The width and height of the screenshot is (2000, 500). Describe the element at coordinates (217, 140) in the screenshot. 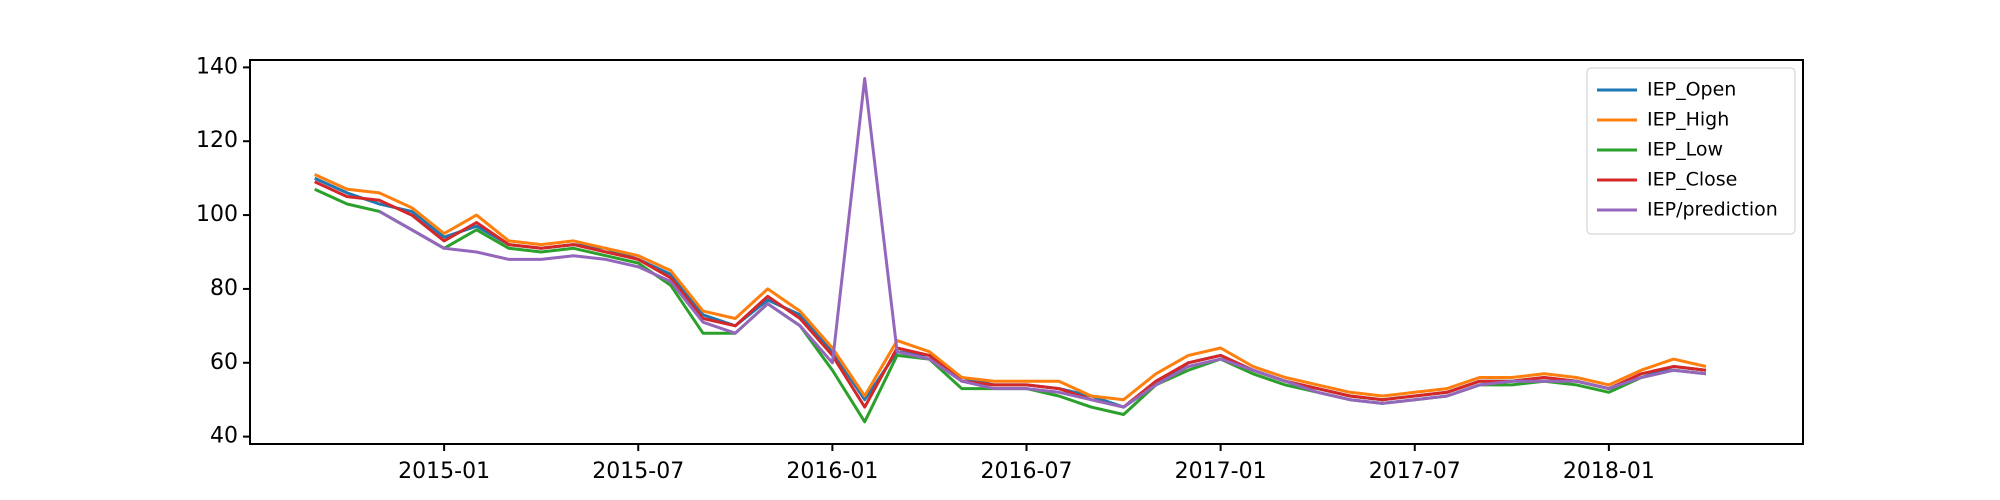

I see `y-tick-label: 120` at that location.